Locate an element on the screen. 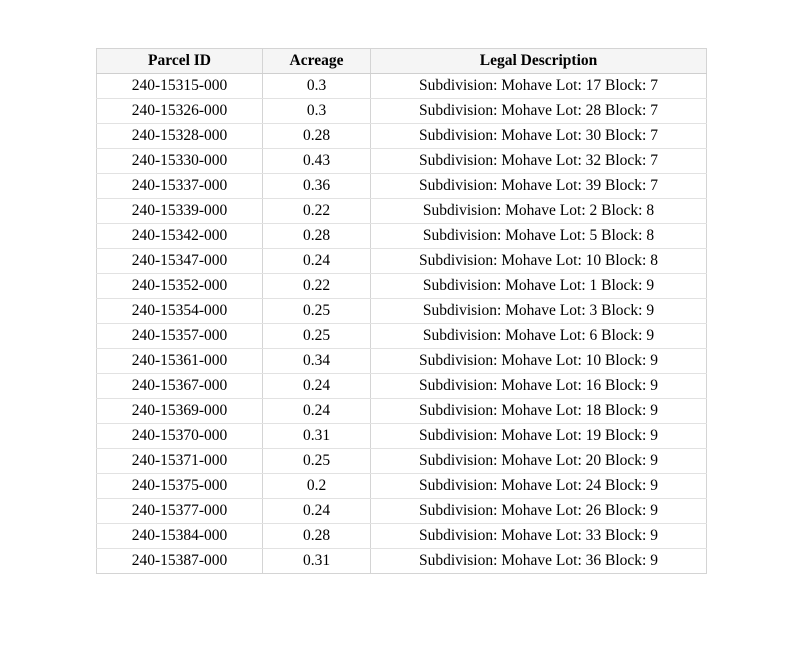 This screenshot has width=792, height=650. header-row: Parcel ID Acreage Legal Description is located at coordinates (401, 61).